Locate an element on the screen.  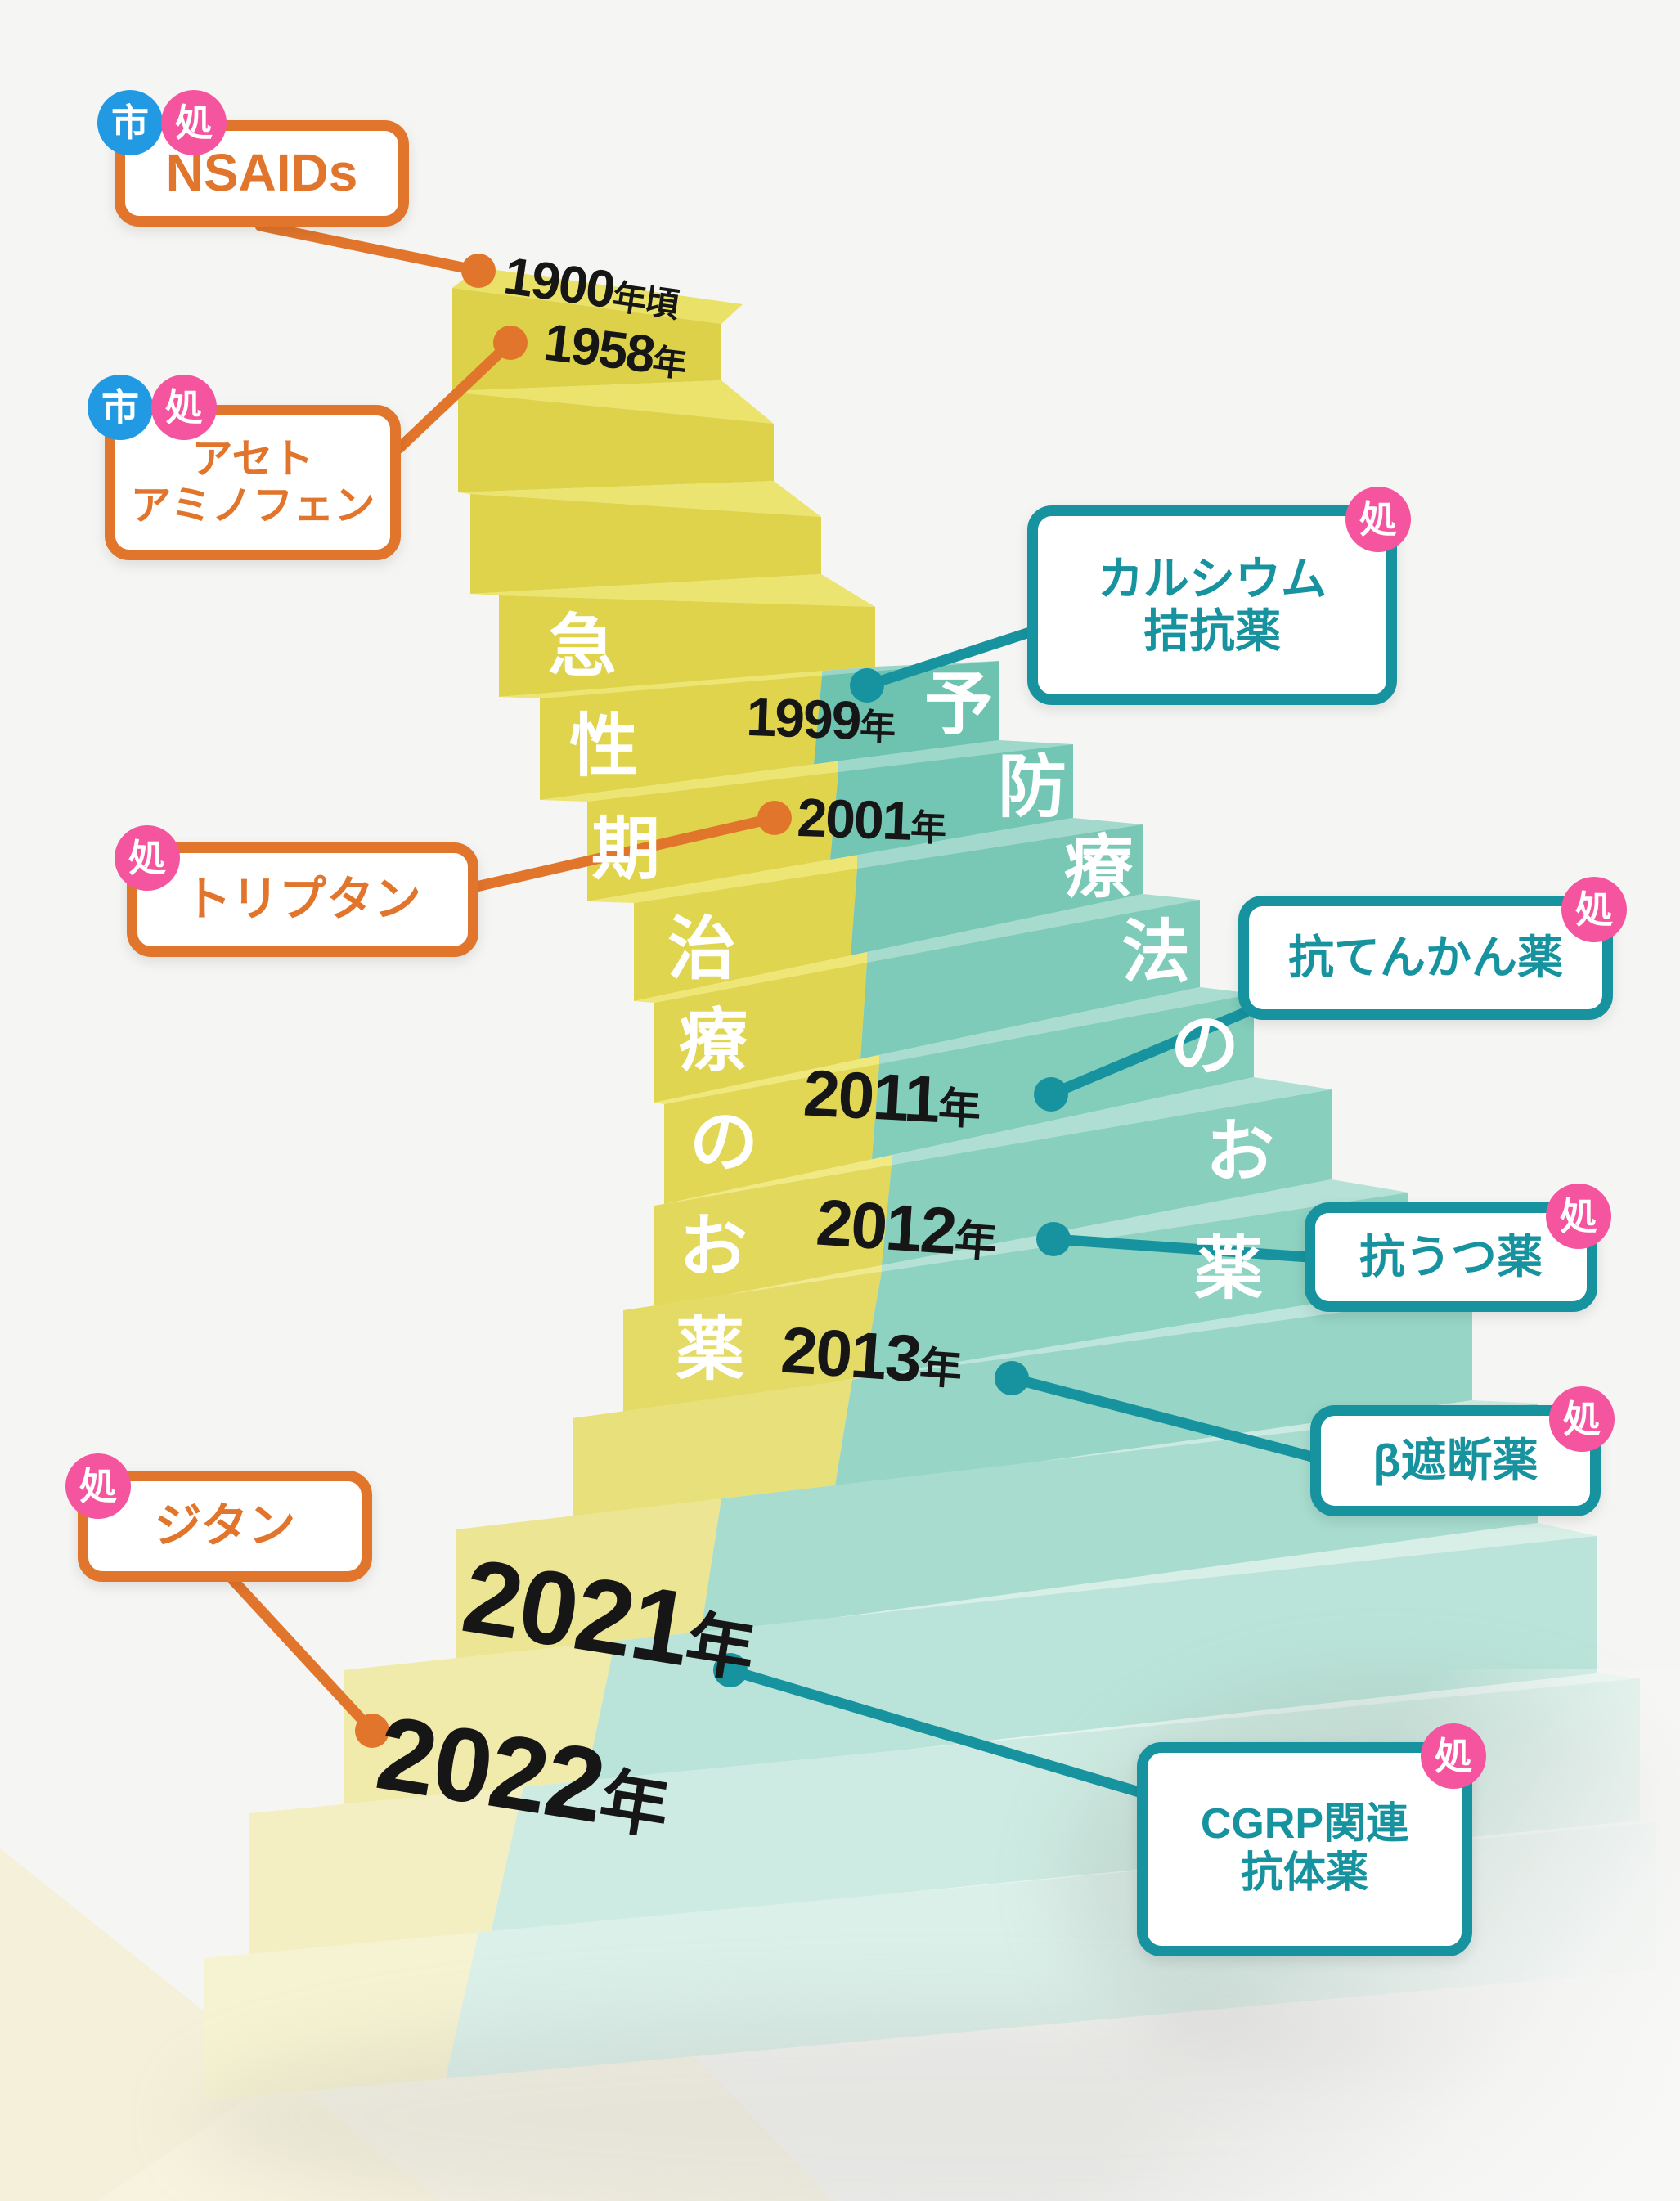
drug-label-line: 抗うつ薬 is located at coordinates (1451, 1256).